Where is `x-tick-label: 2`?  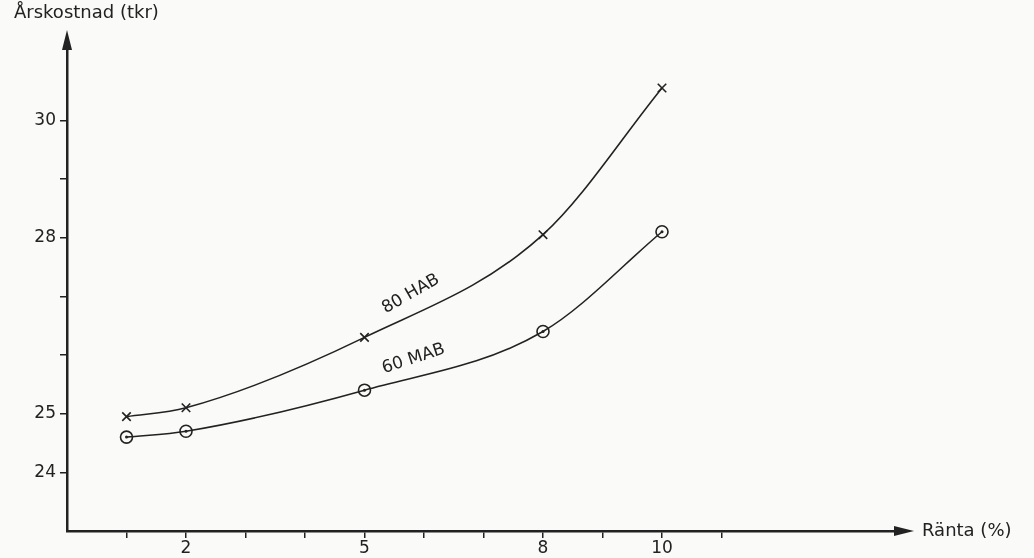
x-tick-label: 2 is located at coordinates (186, 546).